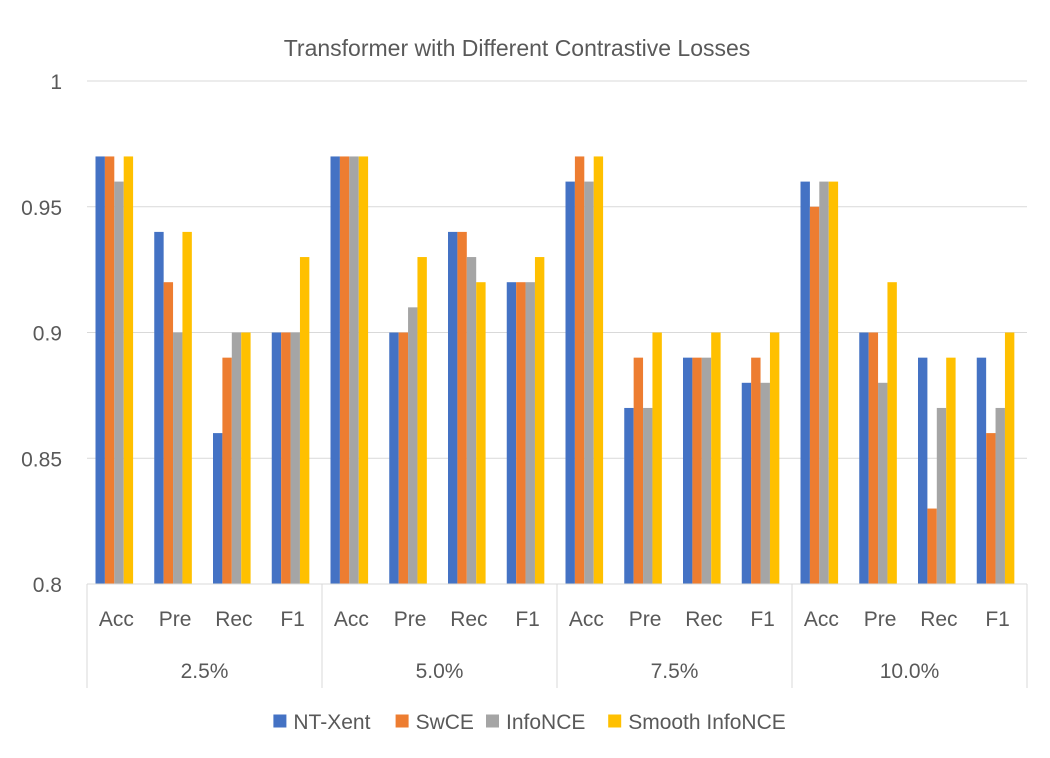  I want to click on x-group-label: 10.0%, so click(910, 671).